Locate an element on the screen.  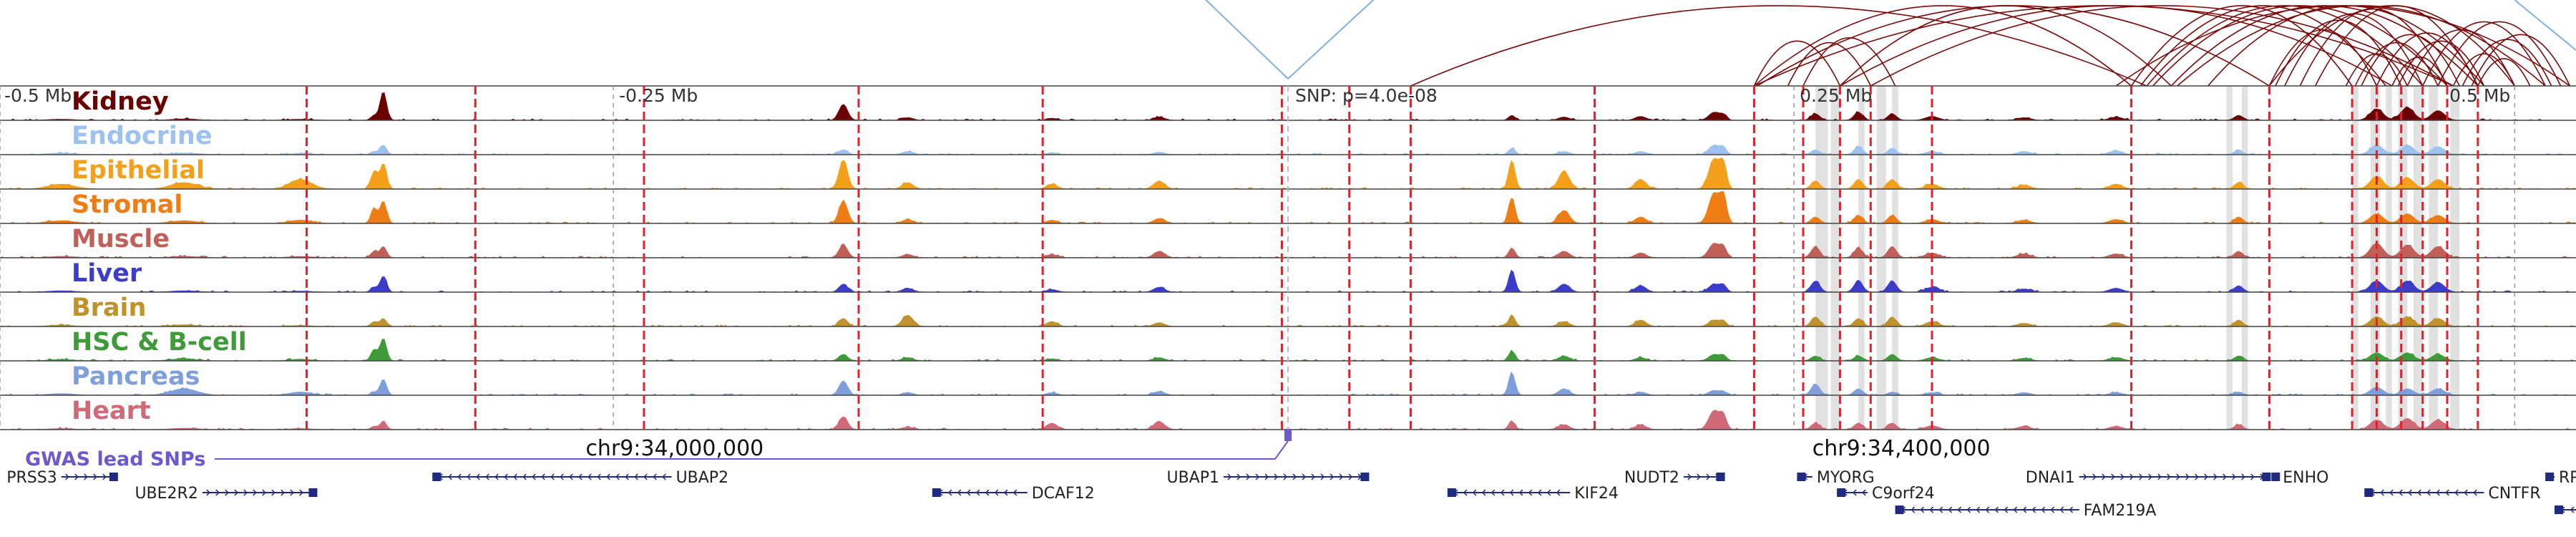
snp-ld-line is located at coordinates (1246, 39).